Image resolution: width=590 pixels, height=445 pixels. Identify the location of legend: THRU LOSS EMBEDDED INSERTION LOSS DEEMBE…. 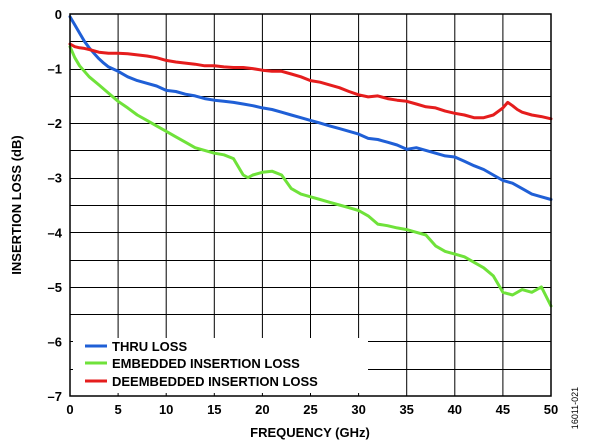
(220, 365).